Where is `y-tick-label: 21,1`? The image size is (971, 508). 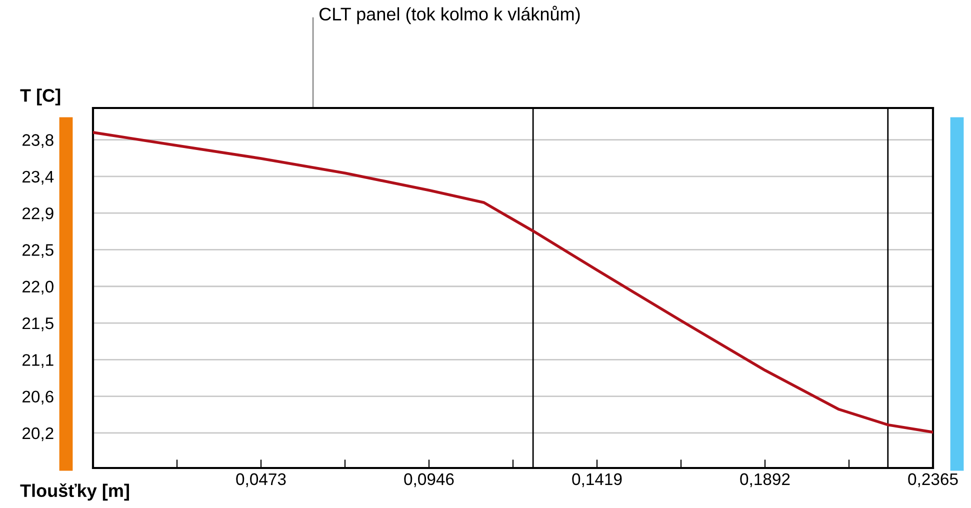
y-tick-label: 21,1 is located at coordinates (38, 361).